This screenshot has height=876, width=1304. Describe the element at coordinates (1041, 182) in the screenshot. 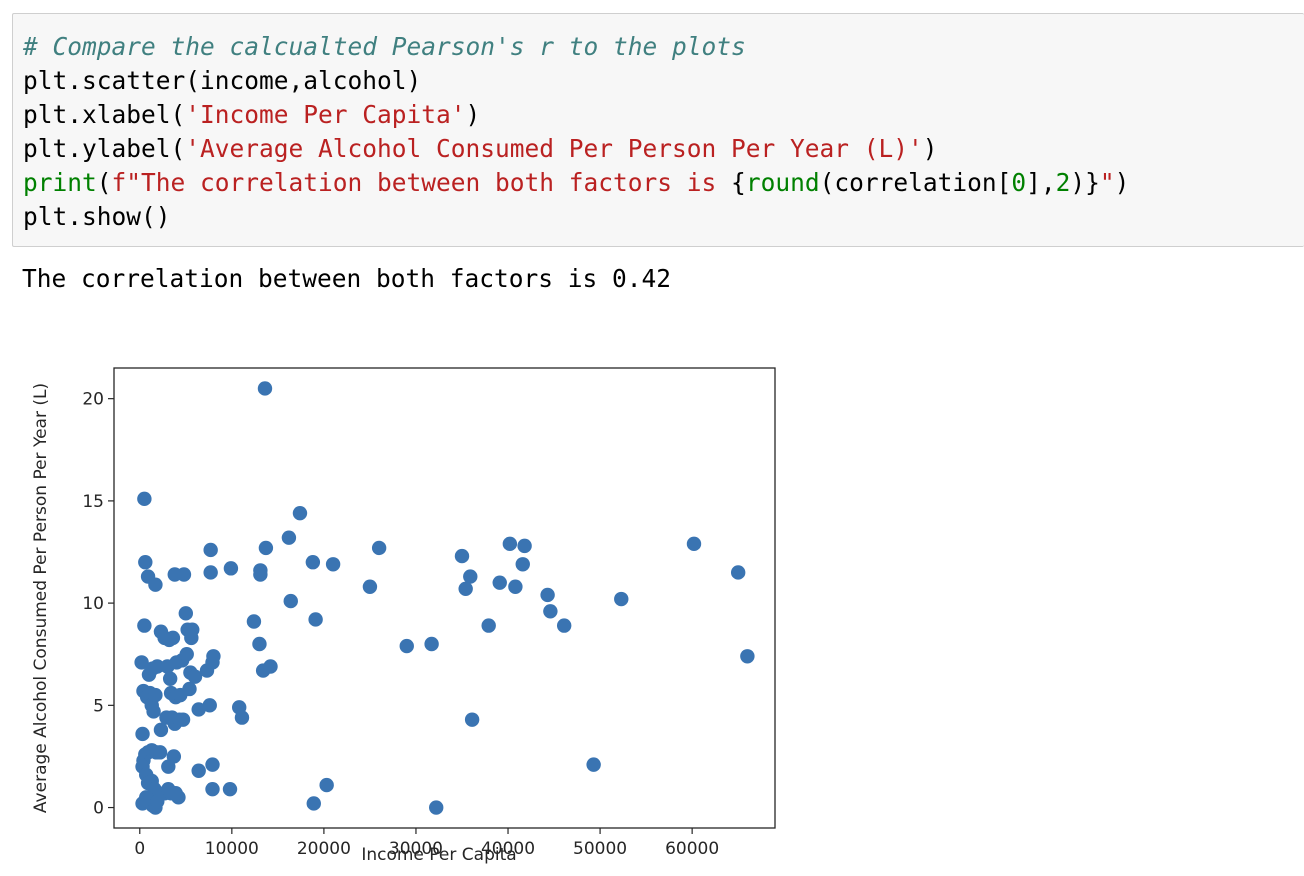

I see `code-token: ],` at that location.